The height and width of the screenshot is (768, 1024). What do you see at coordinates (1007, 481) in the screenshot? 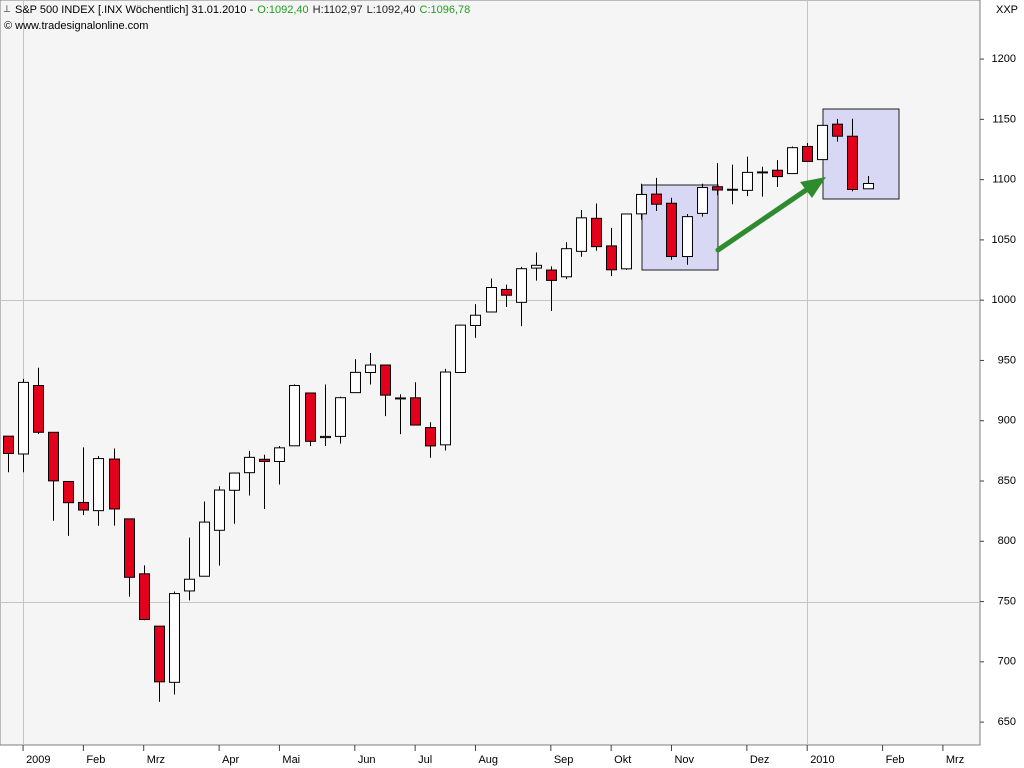
I see `y-tick-label: 850` at bounding box center [1007, 481].